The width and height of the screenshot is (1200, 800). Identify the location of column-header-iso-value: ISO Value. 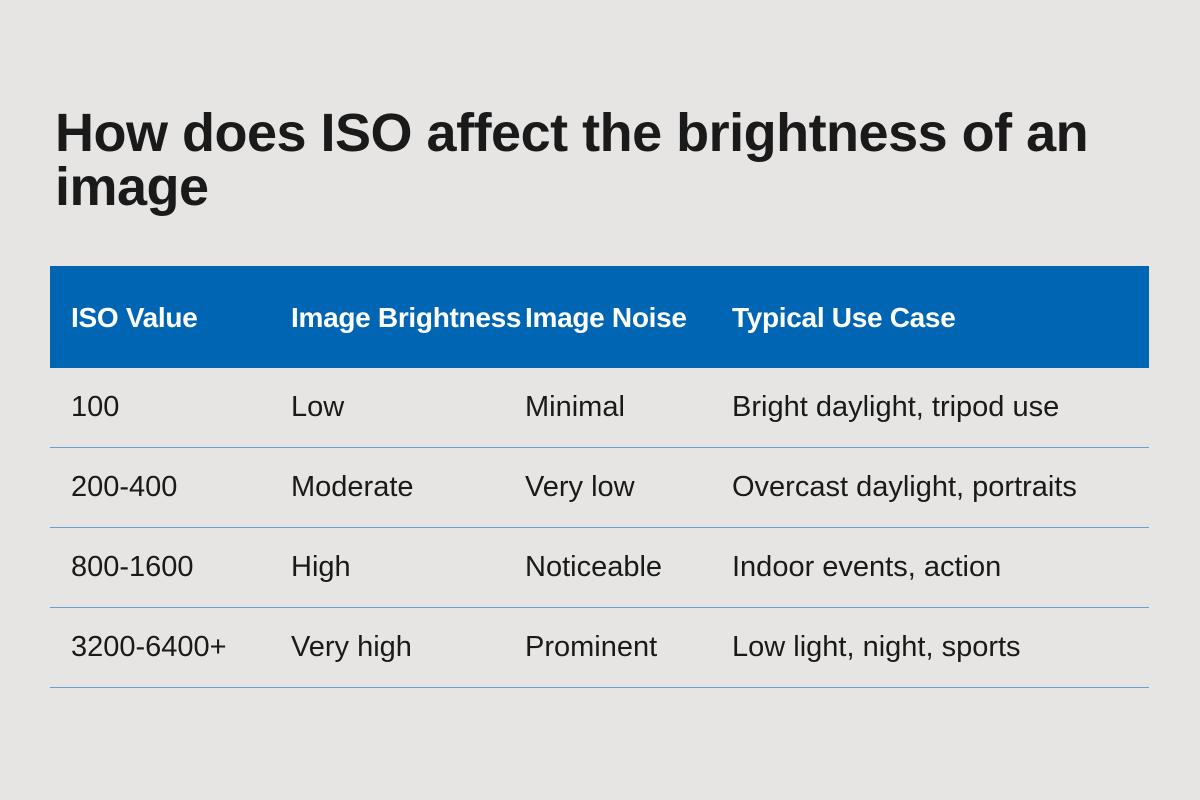
(134, 317).